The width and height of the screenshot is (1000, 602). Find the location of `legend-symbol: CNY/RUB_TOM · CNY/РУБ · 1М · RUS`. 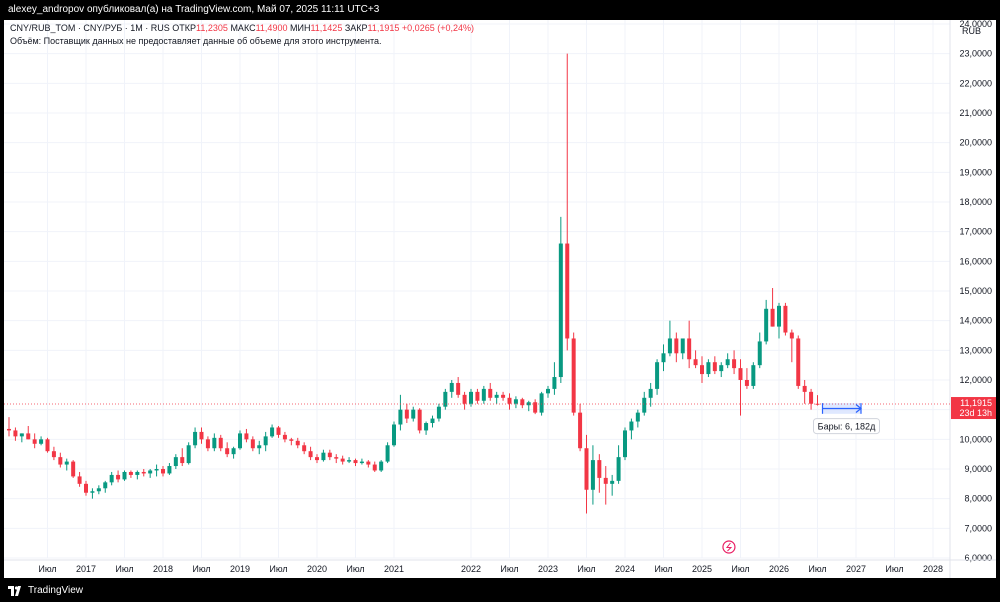

legend-symbol: CNY/RUB_TOM · CNY/РУБ · 1М · RUS is located at coordinates (90, 28).